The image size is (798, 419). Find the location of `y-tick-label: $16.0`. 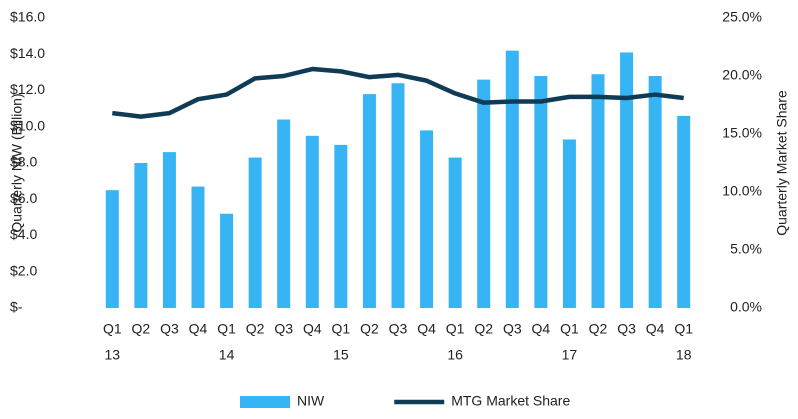

y-tick-label: $16.0 is located at coordinates (27, 17).